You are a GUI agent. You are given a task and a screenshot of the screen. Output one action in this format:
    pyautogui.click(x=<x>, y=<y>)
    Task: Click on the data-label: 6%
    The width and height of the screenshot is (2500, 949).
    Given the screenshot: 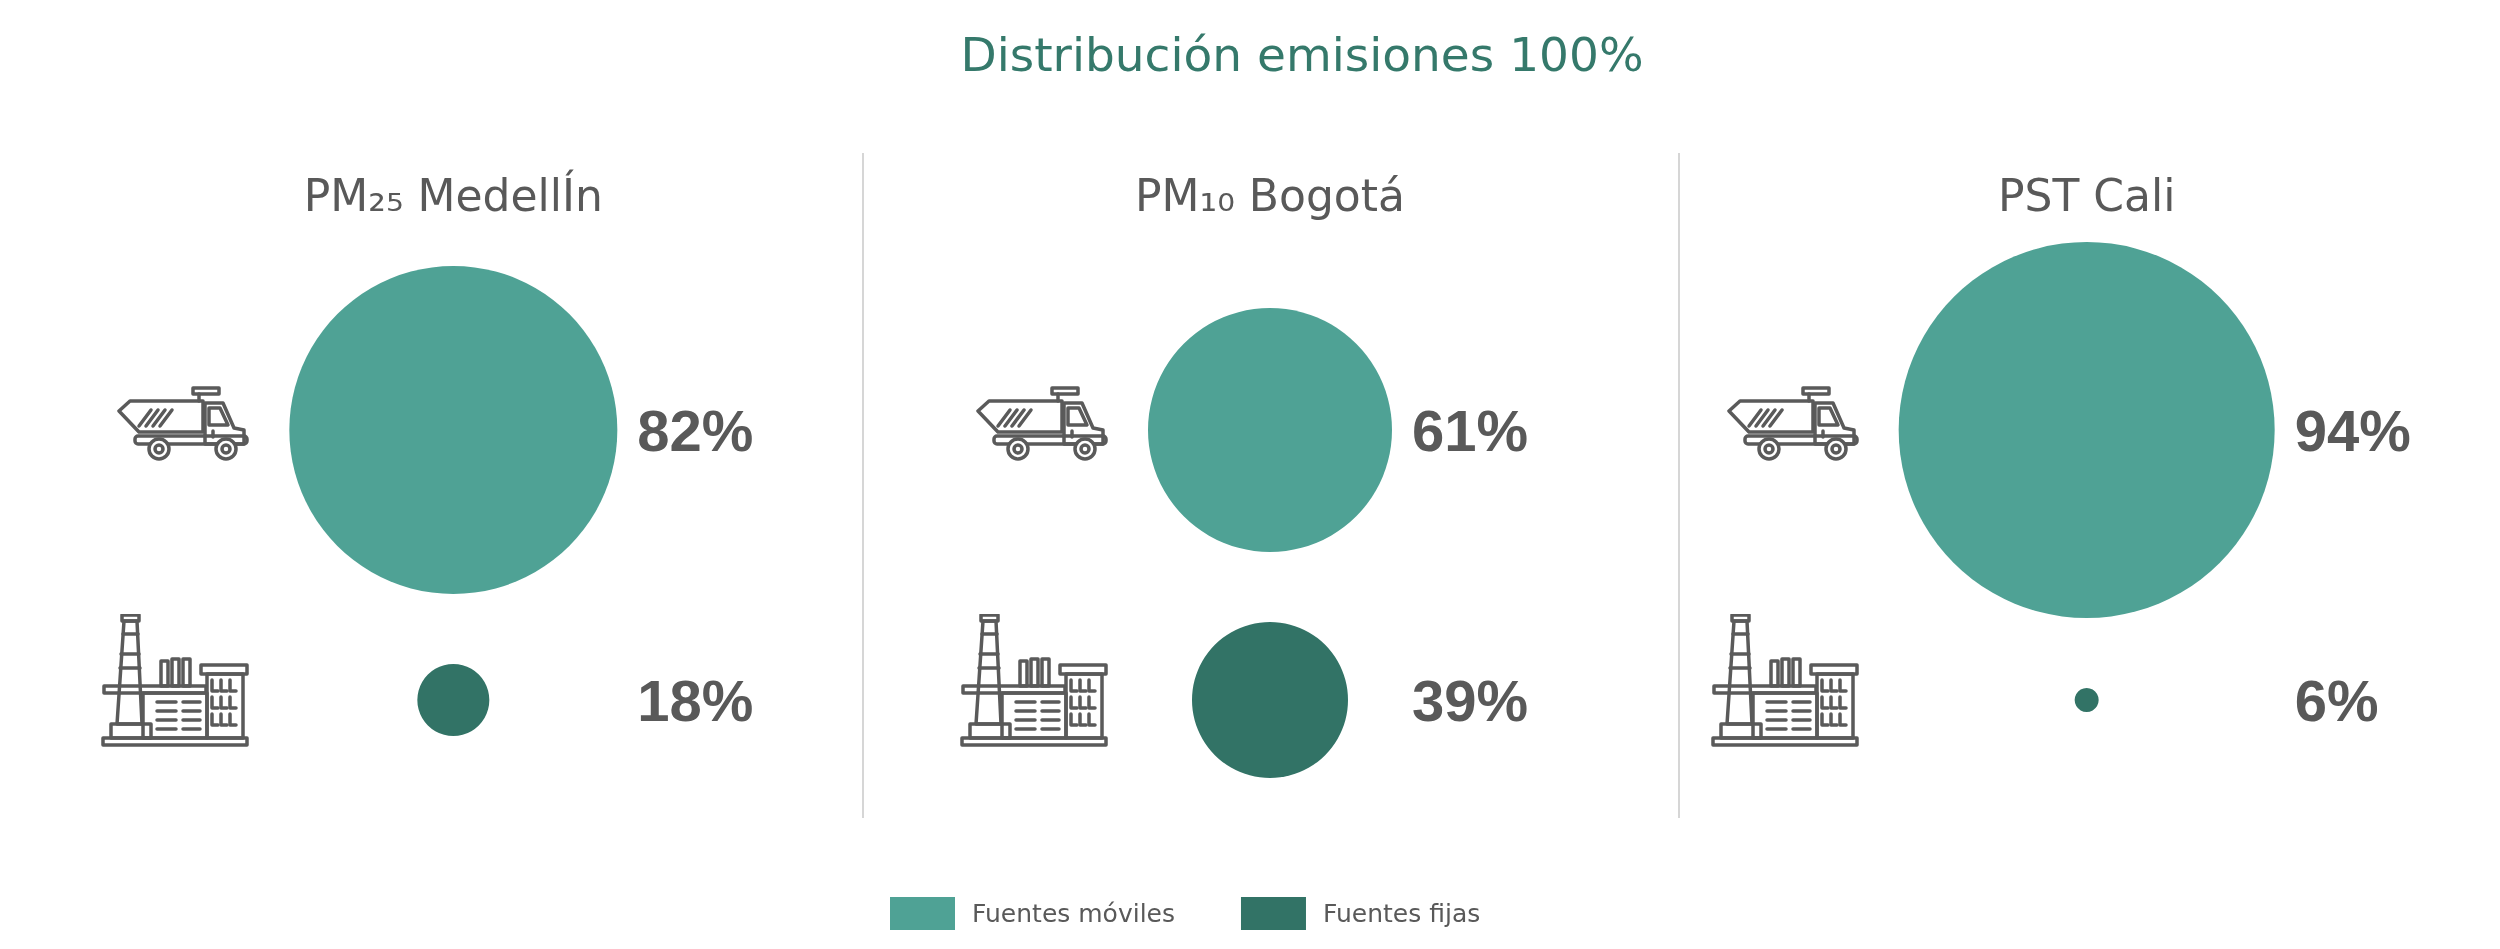 What is the action you would take?
    pyautogui.click(x=2336, y=700)
    